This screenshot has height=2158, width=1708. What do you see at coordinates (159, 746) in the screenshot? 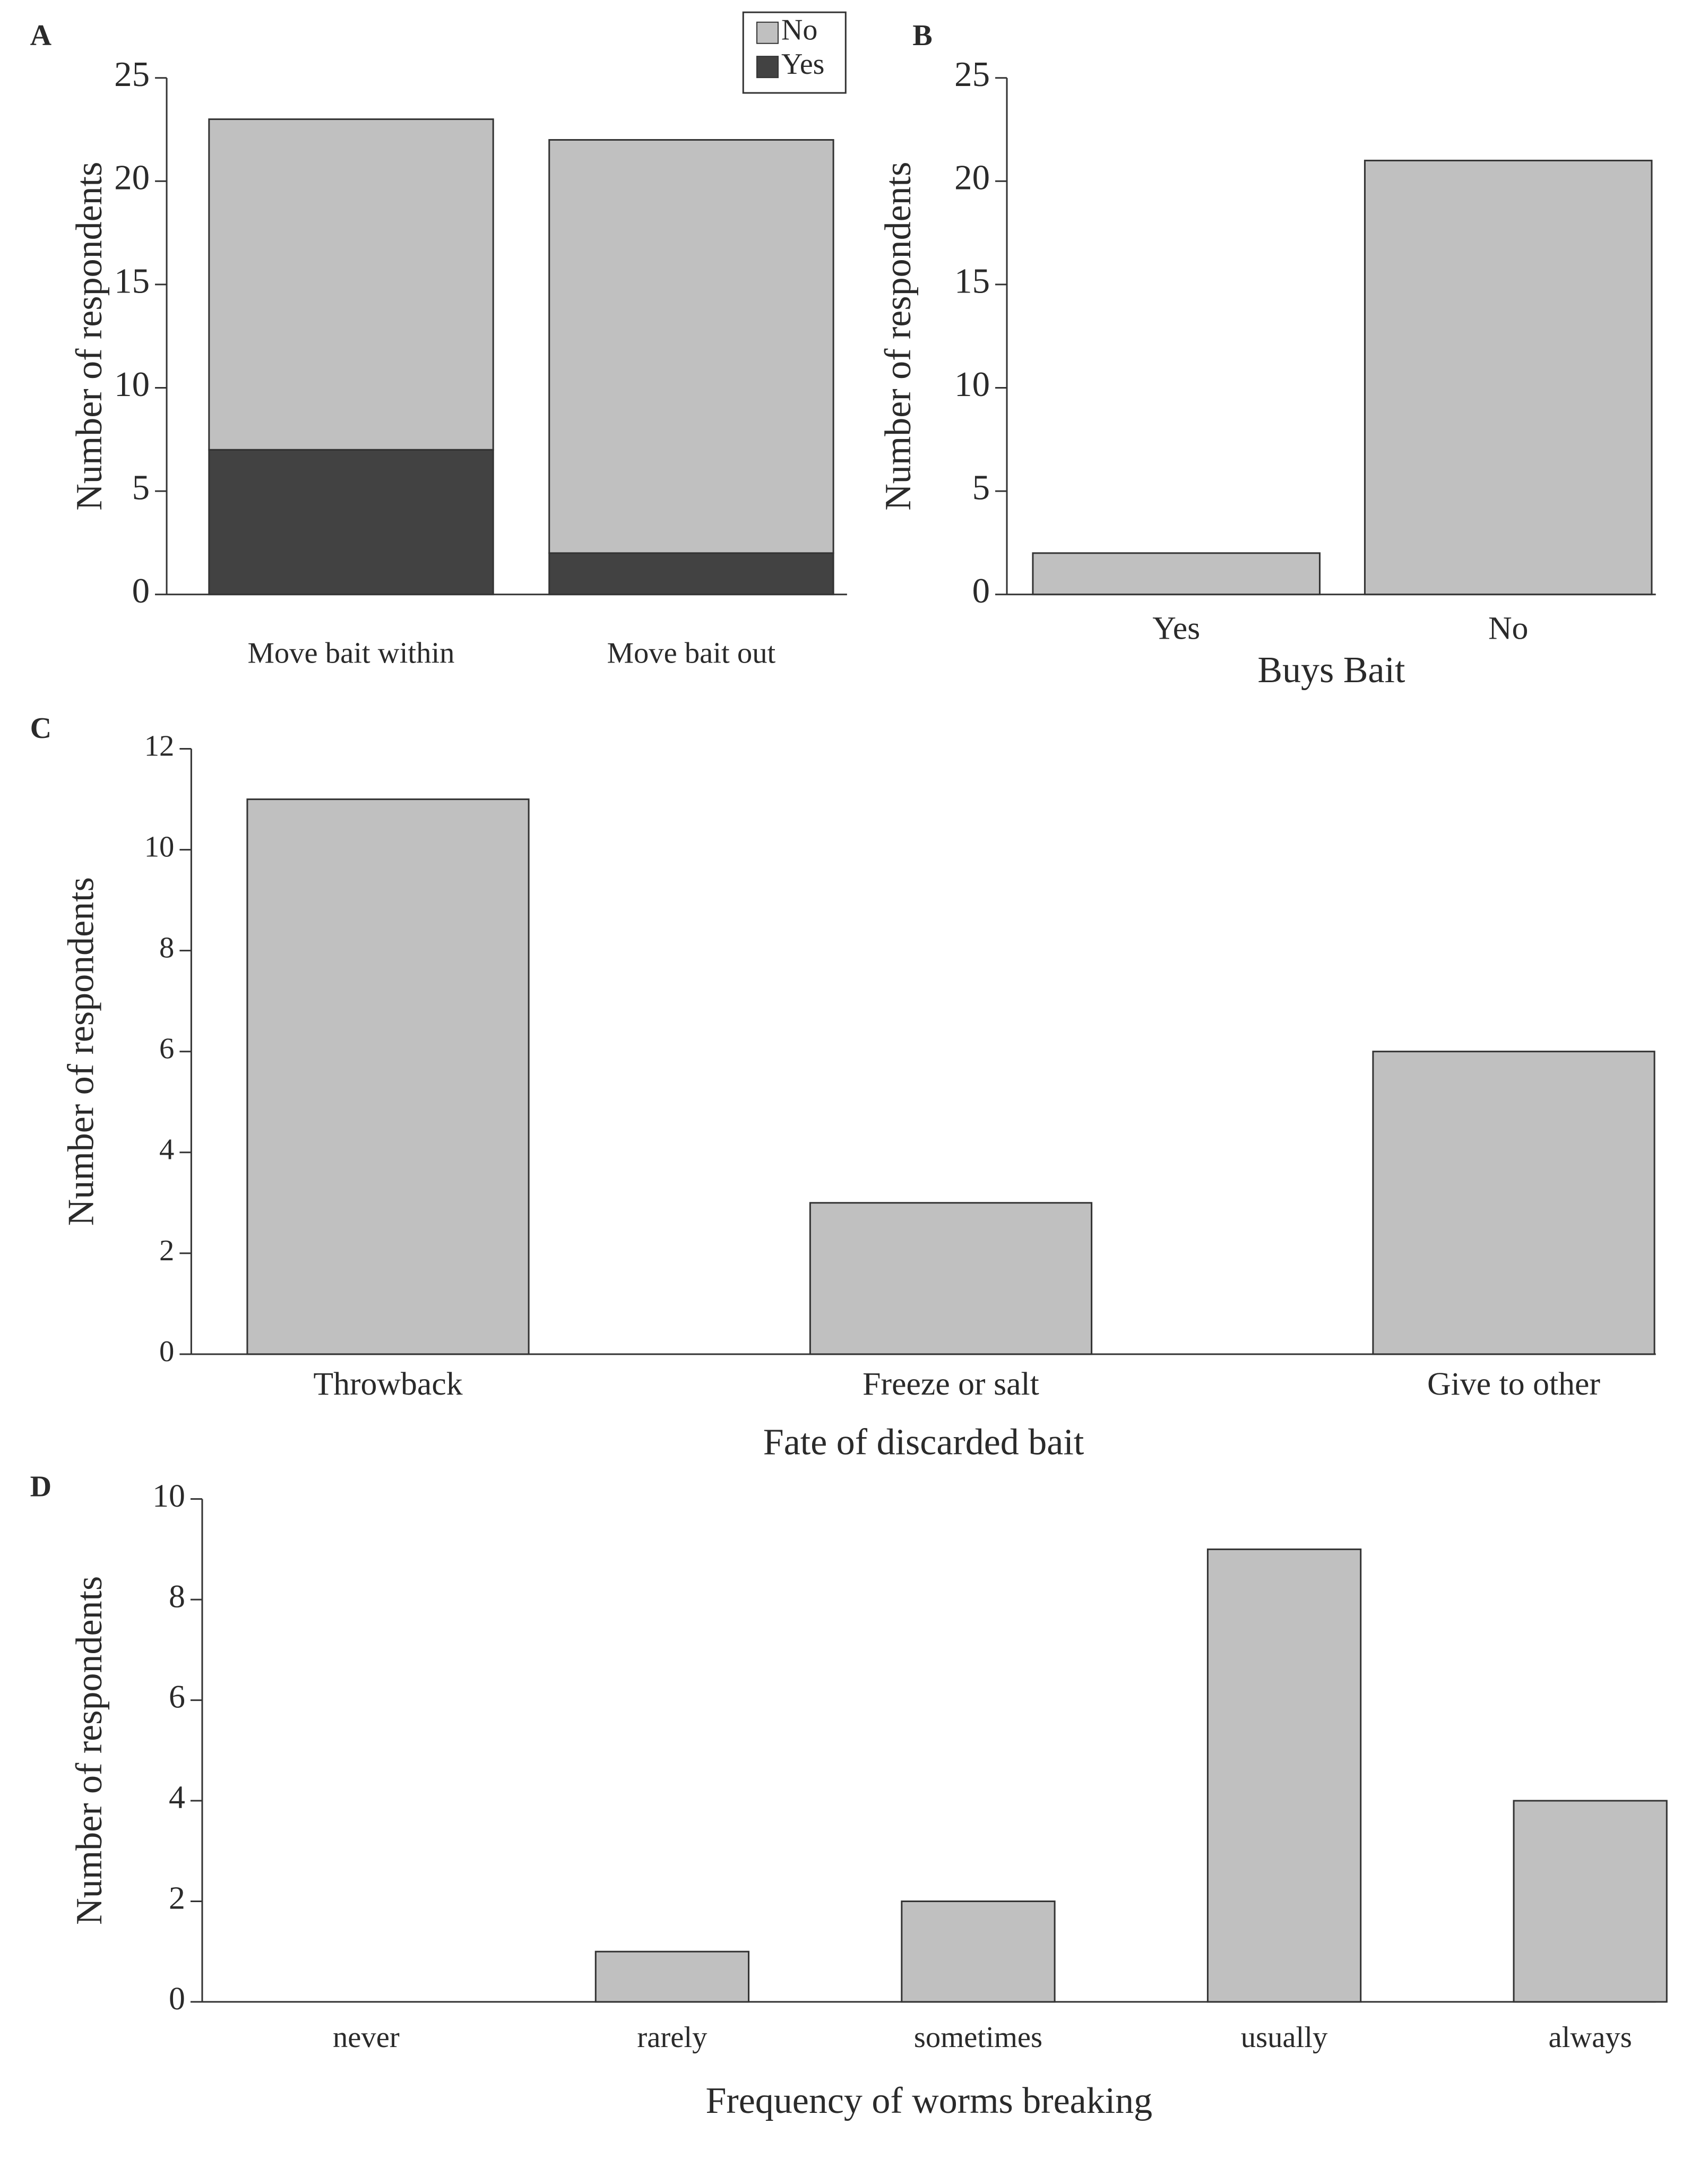
I see `y-tick-label: 12` at bounding box center [159, 746].